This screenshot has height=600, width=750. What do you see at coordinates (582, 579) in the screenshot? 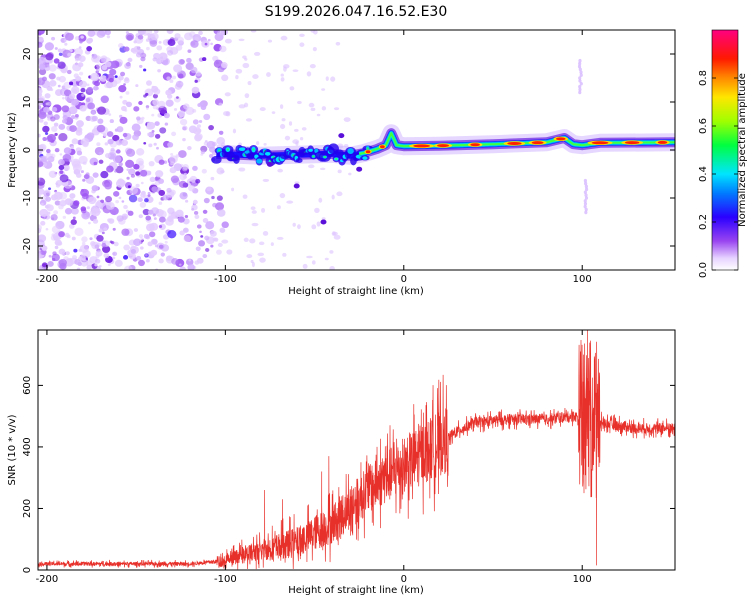
I see `x-tick-label: 100` at bounding box center [582, 579].